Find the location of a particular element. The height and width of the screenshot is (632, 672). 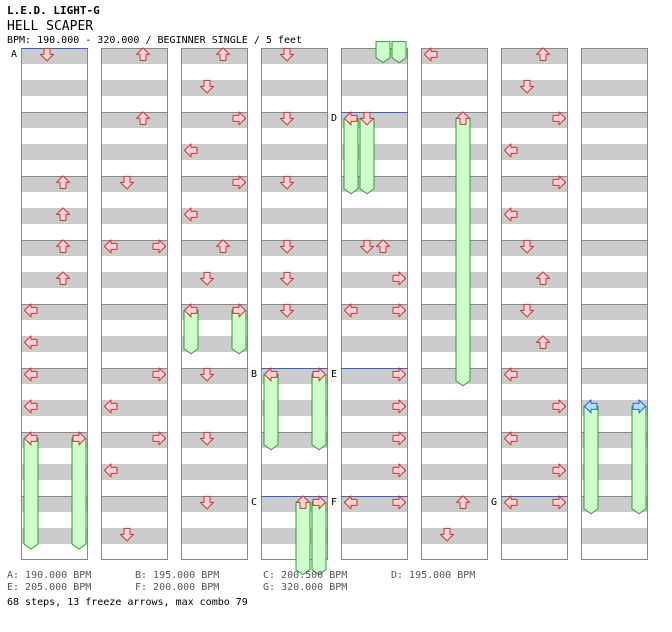

bpm-legend-c: C: 200.500 BPM is located at coordinates (305, 575).